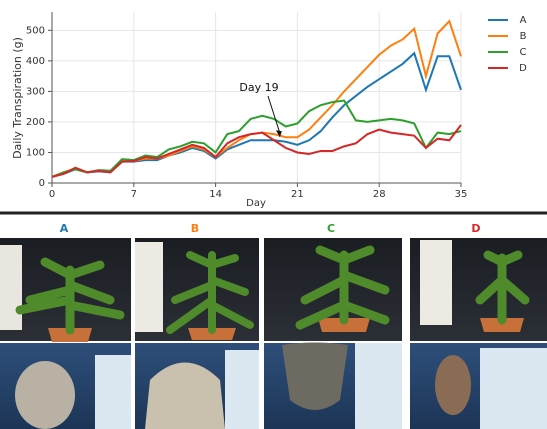 Image resolution: width=547 pixels, height=429 pixels. Describe the element at coordinates (523, 20) in the screenshot. I see `legend-label: A` at that location.